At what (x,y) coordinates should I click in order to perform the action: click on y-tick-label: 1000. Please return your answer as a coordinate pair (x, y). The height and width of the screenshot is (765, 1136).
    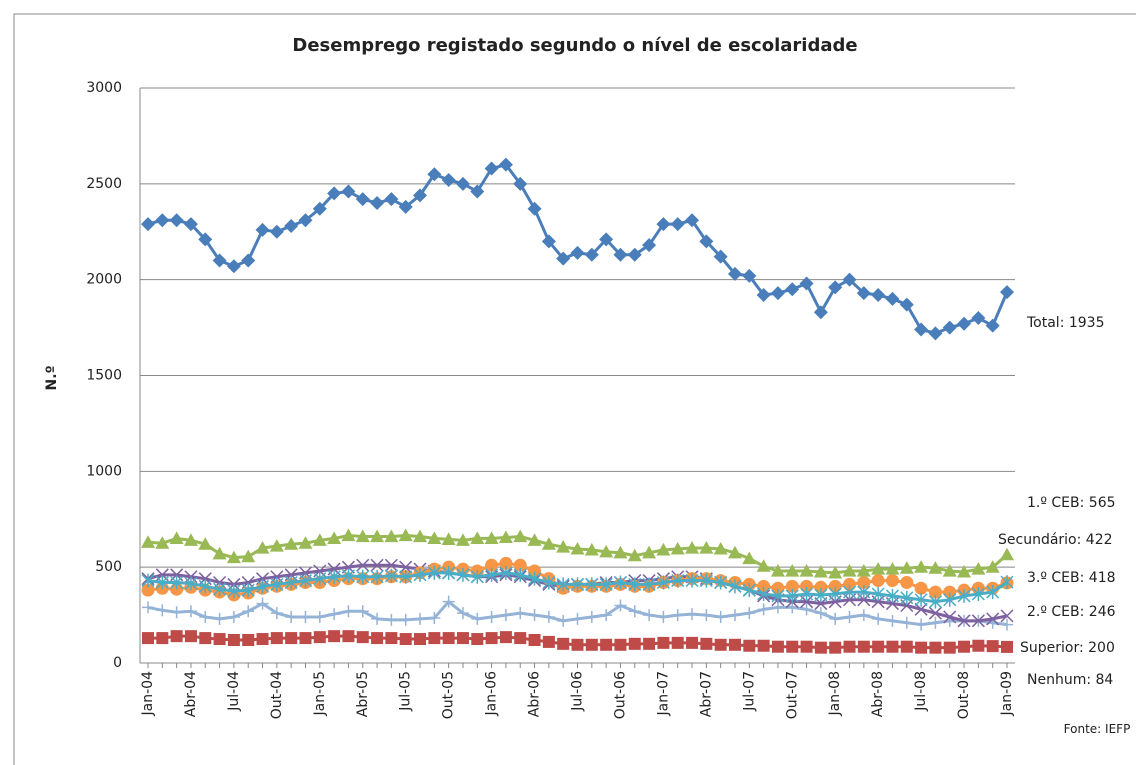
    Looking at the image, I should click on (104, 471).